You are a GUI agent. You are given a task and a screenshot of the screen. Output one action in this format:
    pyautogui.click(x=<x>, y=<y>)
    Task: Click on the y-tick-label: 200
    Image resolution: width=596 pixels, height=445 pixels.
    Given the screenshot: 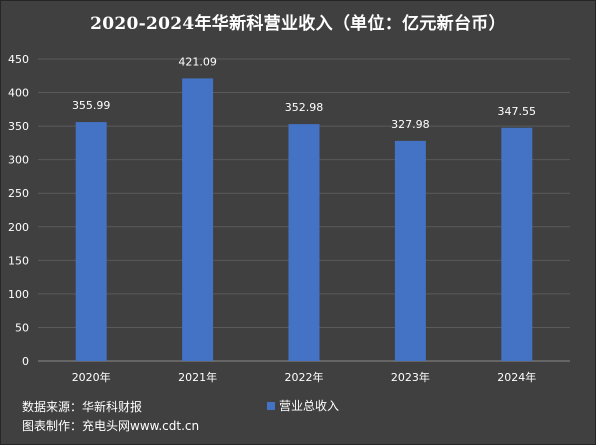 What is the action you would take?
    pyautogui.click(x=18, y=227)
    